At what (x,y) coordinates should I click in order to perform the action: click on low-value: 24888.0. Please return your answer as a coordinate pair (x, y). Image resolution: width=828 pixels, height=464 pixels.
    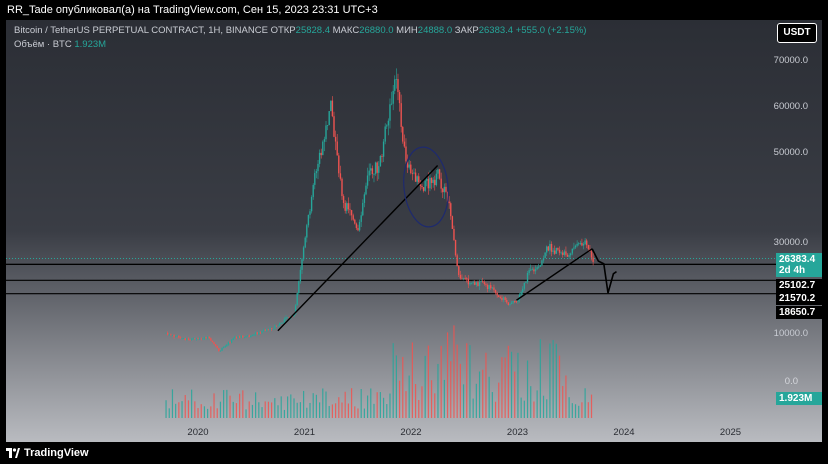
    Looking at the image, I should click on (435, 30).